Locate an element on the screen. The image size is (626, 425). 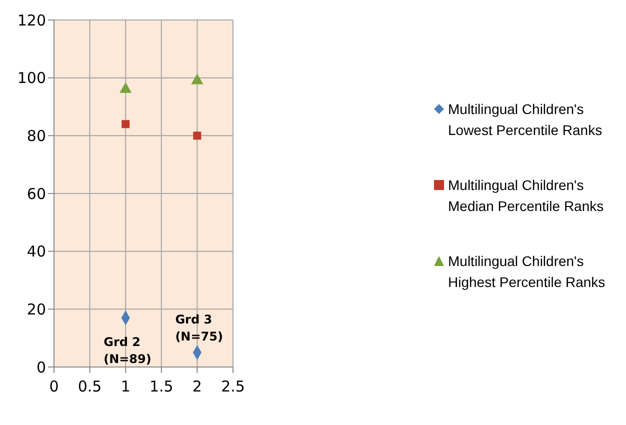
legend-label: Multilingual Children's Highest Percentile Ranks is located at coordinates (527, 272).